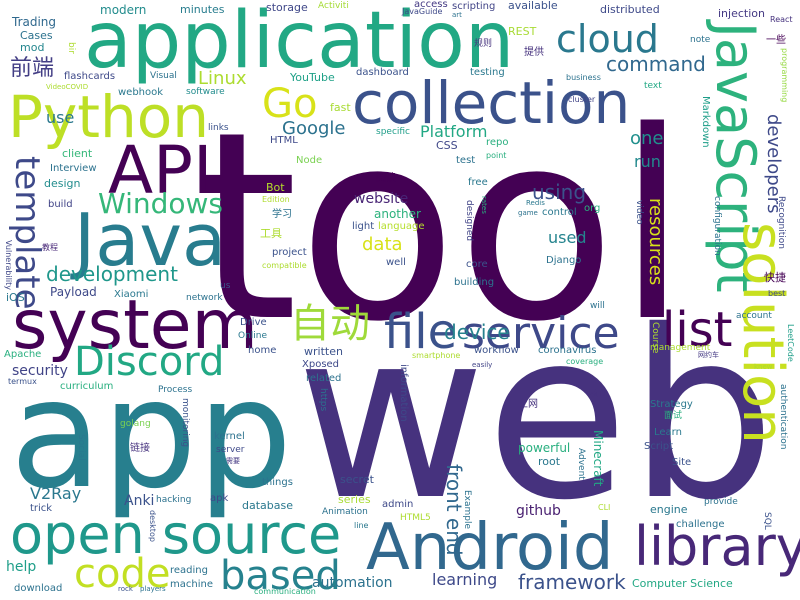 The image size is (800, 600). What do you see at coordinates (386, 178) in the screenshot?
I see `word: 阅读` at bounding box center [386, 178].